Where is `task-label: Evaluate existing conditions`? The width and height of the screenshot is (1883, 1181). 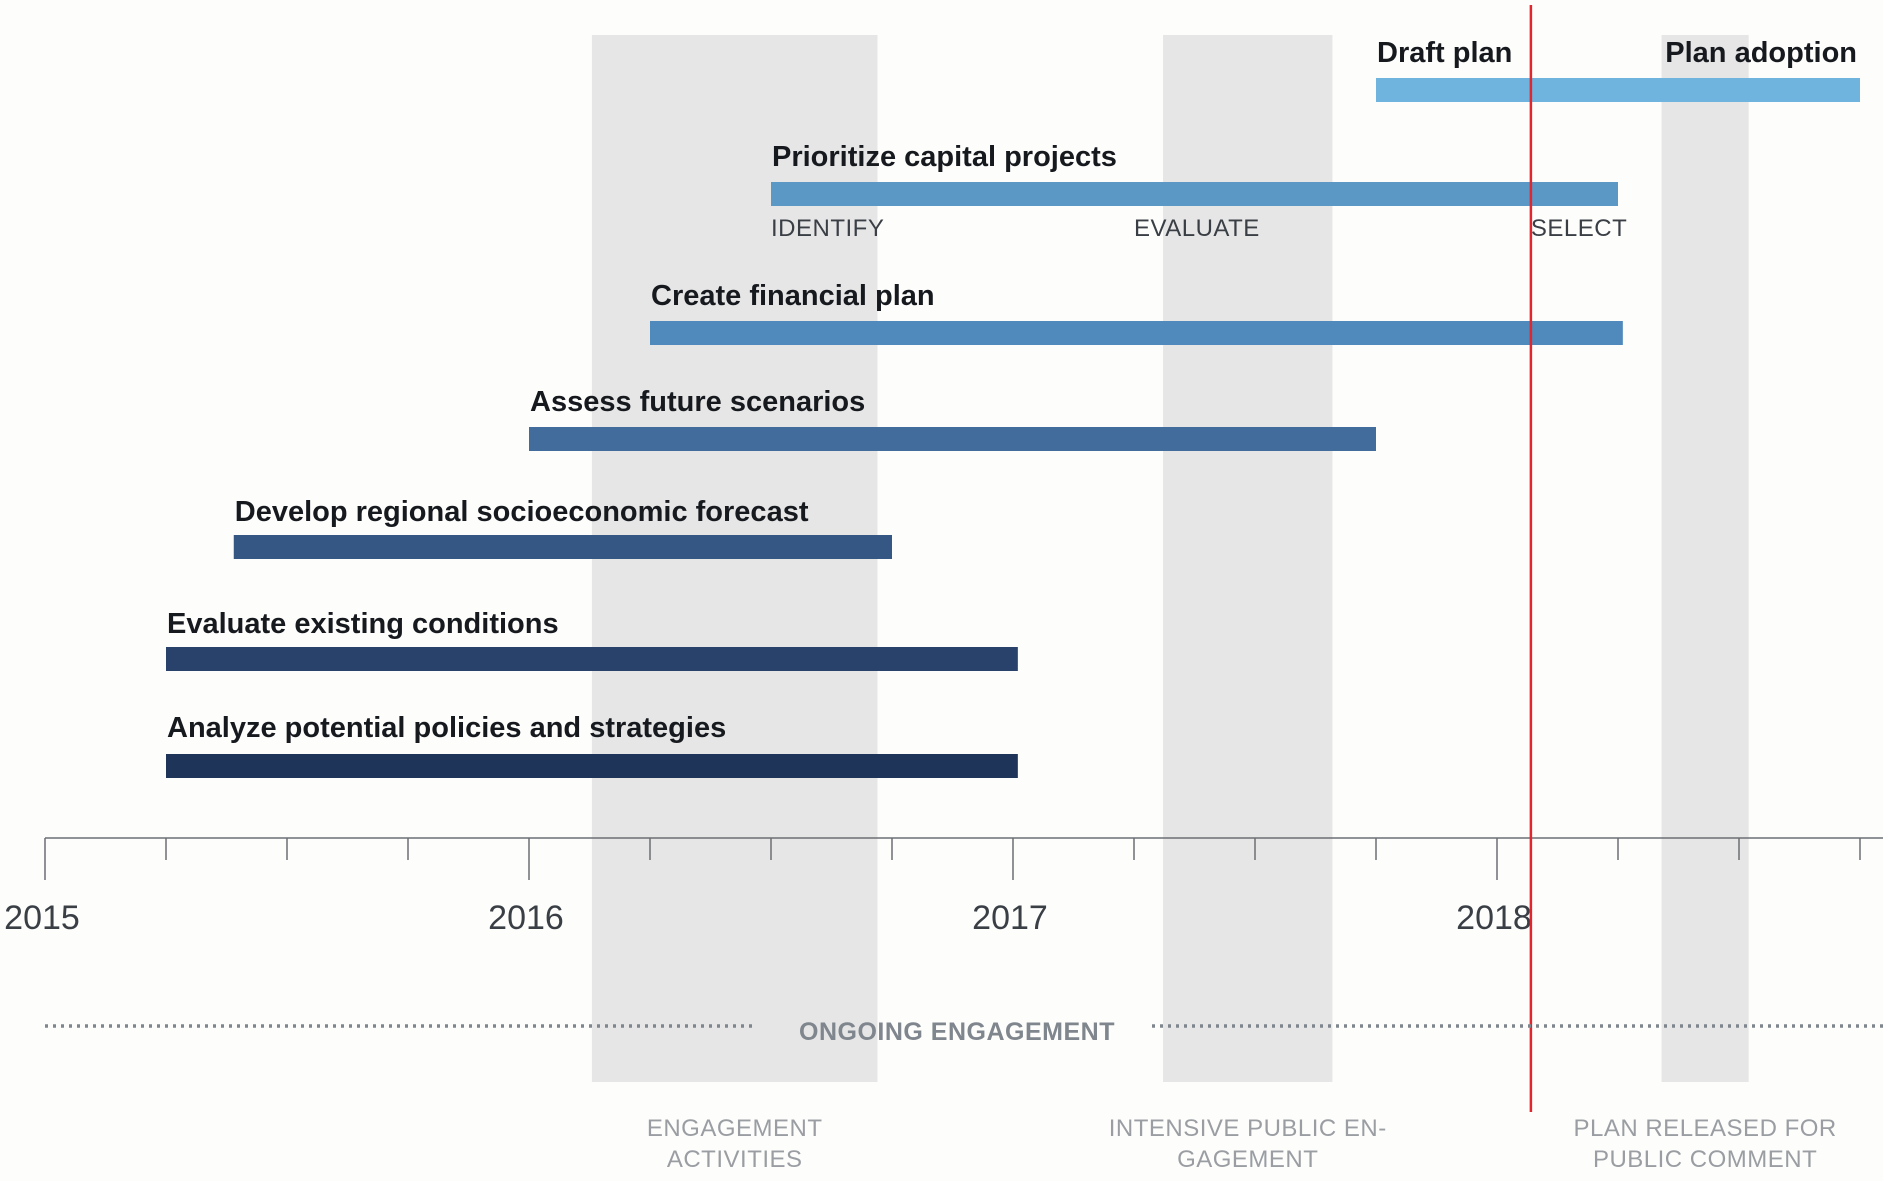
task-label: Evaluate existing conditions is located at coordinates (363, 624).